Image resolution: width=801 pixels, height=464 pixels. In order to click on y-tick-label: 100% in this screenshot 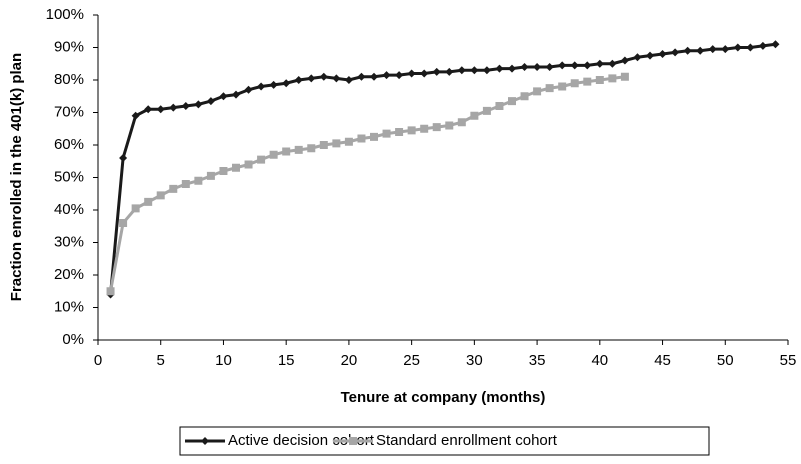, I will do `click(65, 14)`.